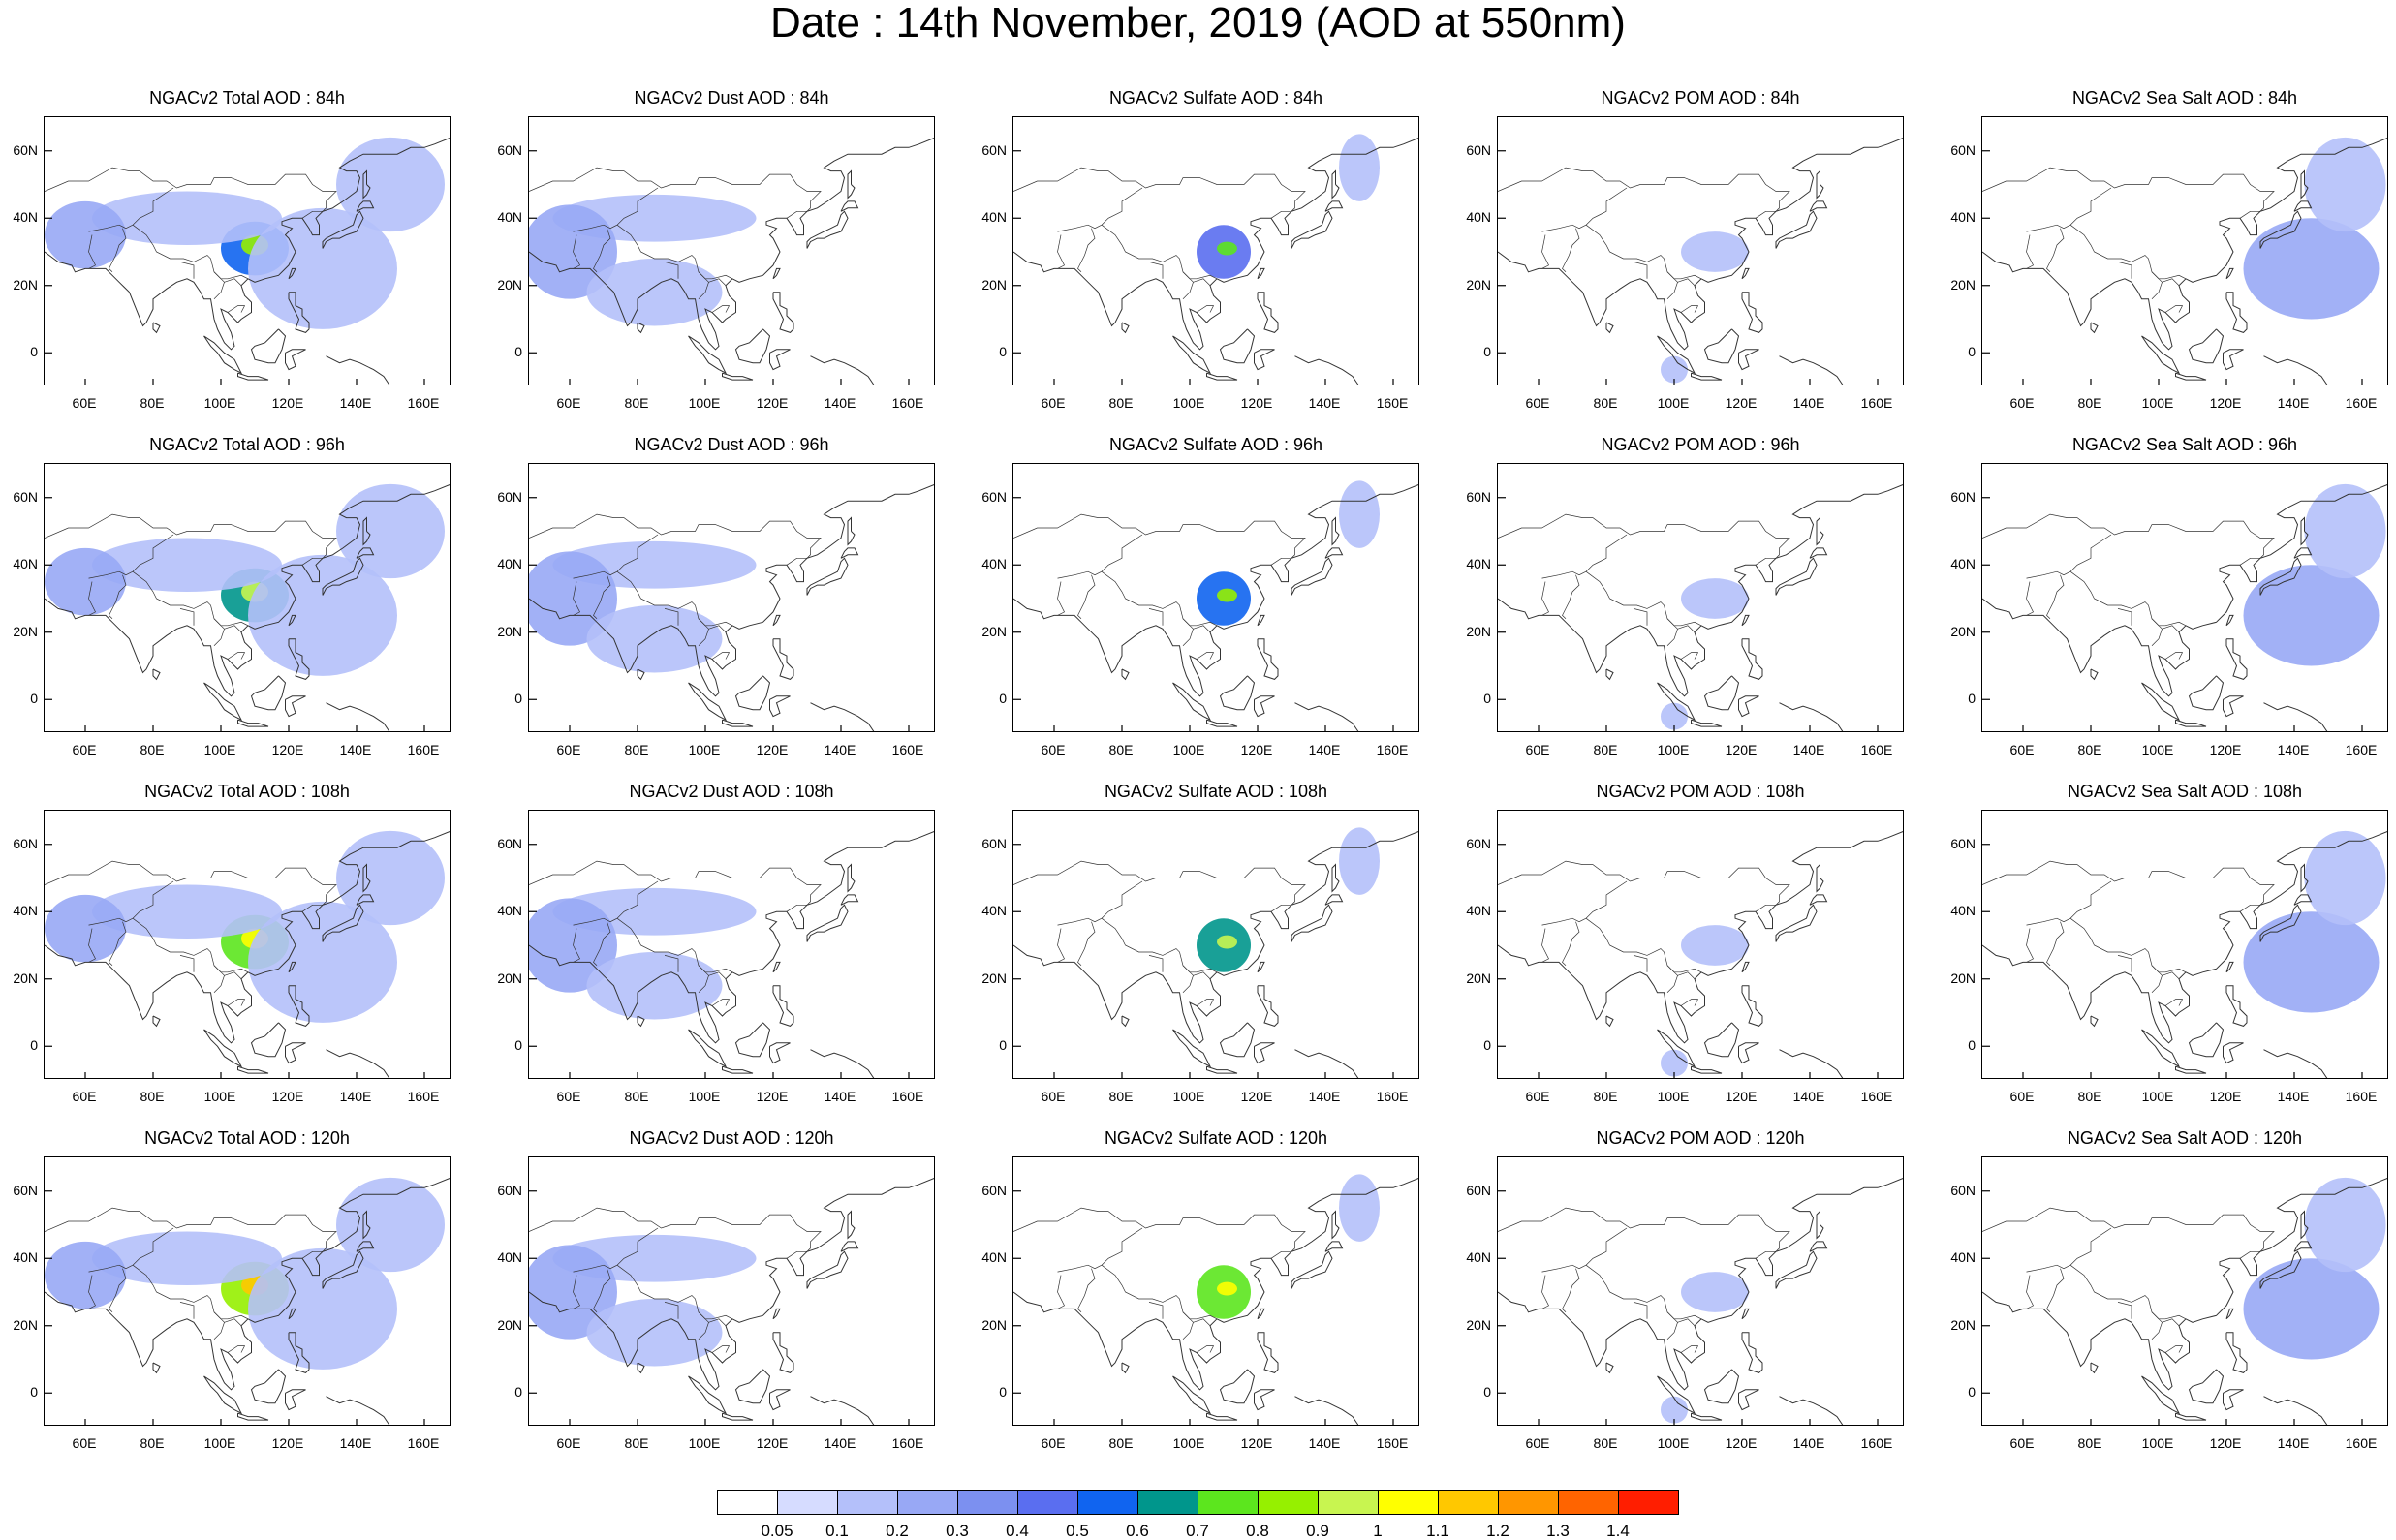 The image size is (2396, 1540). Describe the element at coordinates (897, 1531) in the screenshot. I see `colorbar-label: 0.2` at that location.